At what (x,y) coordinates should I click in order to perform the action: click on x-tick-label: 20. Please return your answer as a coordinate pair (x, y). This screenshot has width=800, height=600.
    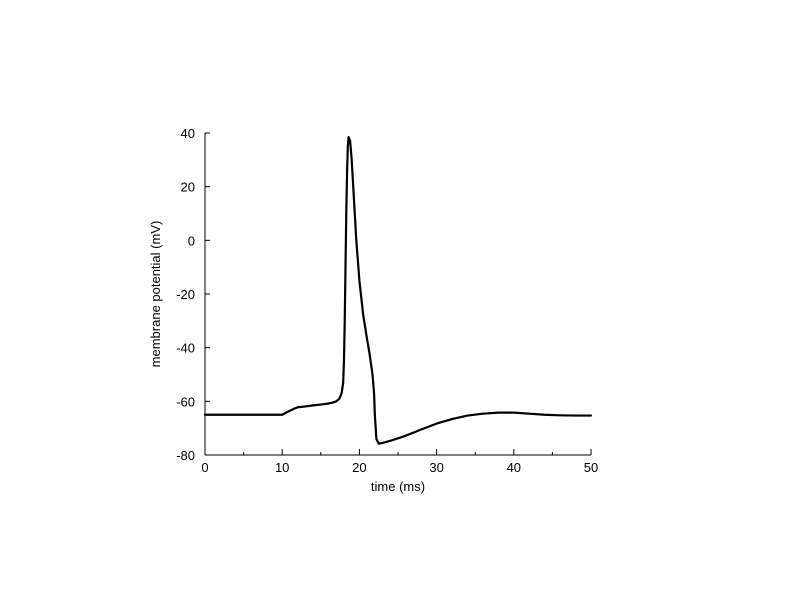
    Looking at the image, I should click on (359, 467).